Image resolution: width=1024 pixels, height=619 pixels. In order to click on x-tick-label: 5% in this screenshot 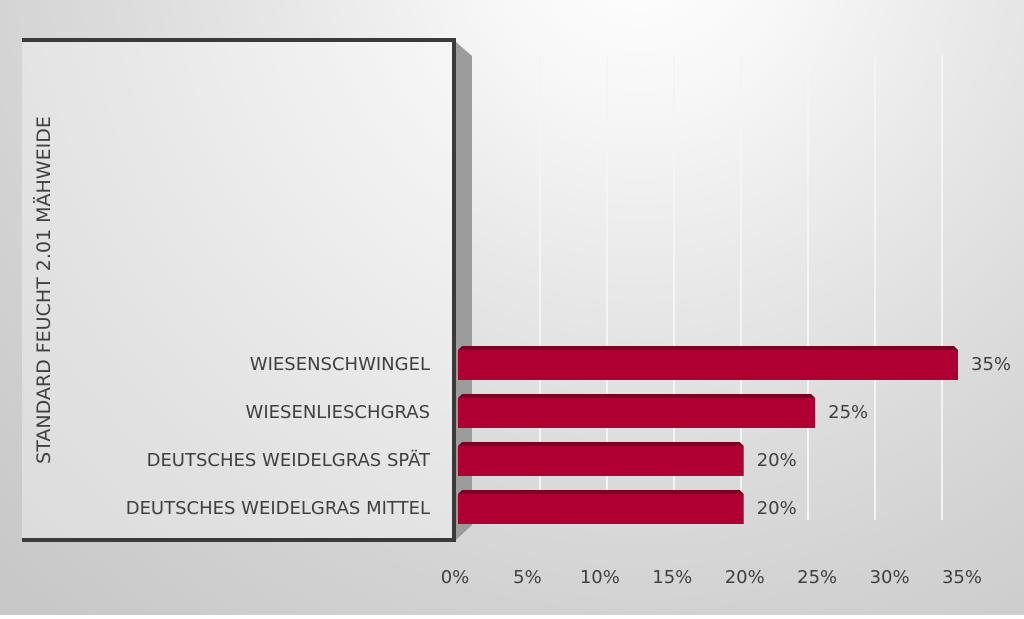, I will do `click(527, 577)`.